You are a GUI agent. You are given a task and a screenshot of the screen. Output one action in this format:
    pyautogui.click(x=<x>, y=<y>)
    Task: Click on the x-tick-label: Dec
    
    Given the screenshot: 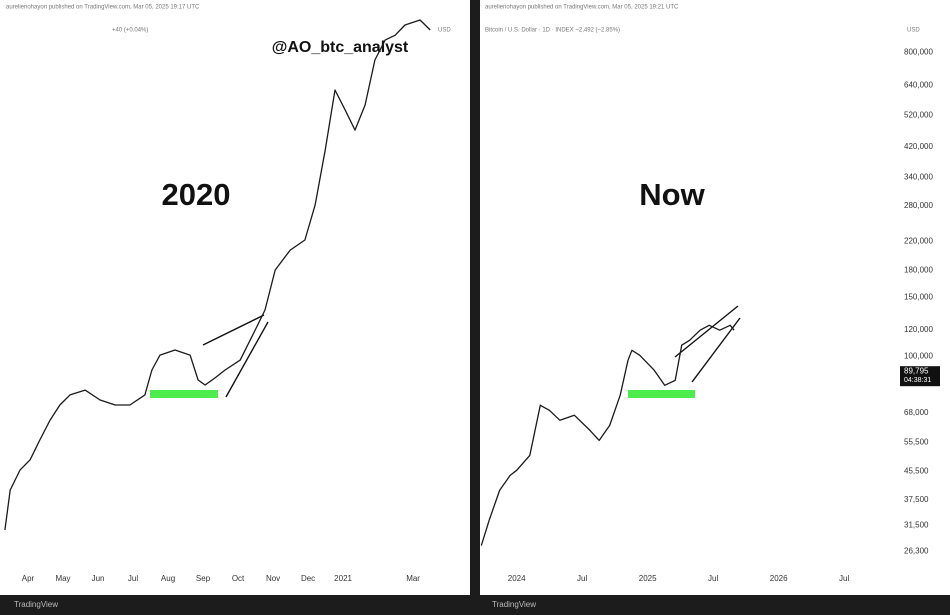 What is the action you would take?
    pyautogui.click(x=308, y=578)
    